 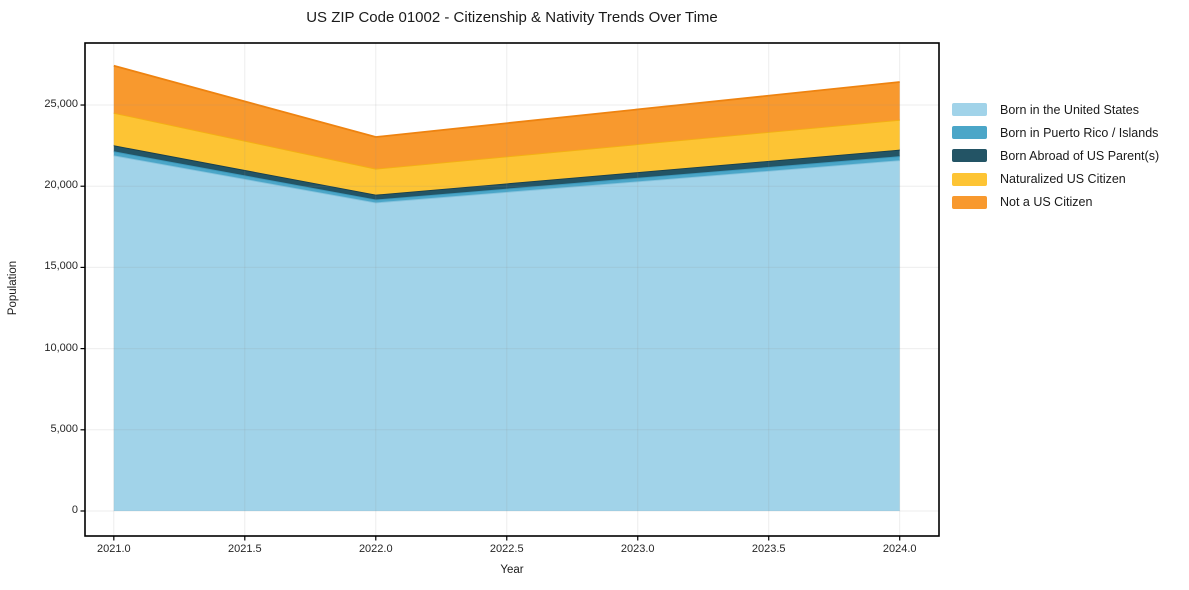 What do you see at coordinates (768, 549) in the screenshot?
I see `x-tick-label: 2023.5` at bounding box center [768, 549].